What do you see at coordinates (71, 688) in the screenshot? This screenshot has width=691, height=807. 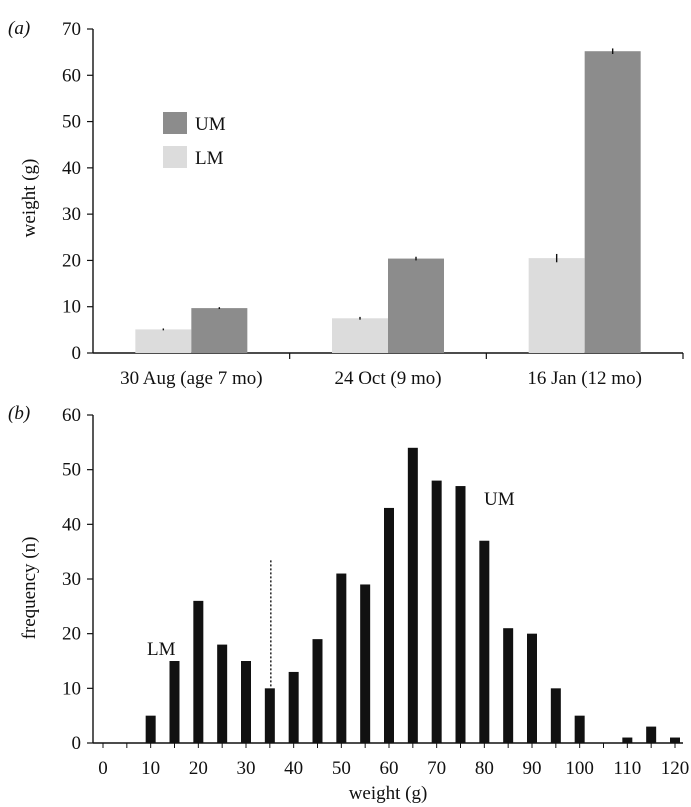 I see `panel-b-y-tick-label: 10` at bounding box center [71, 688].